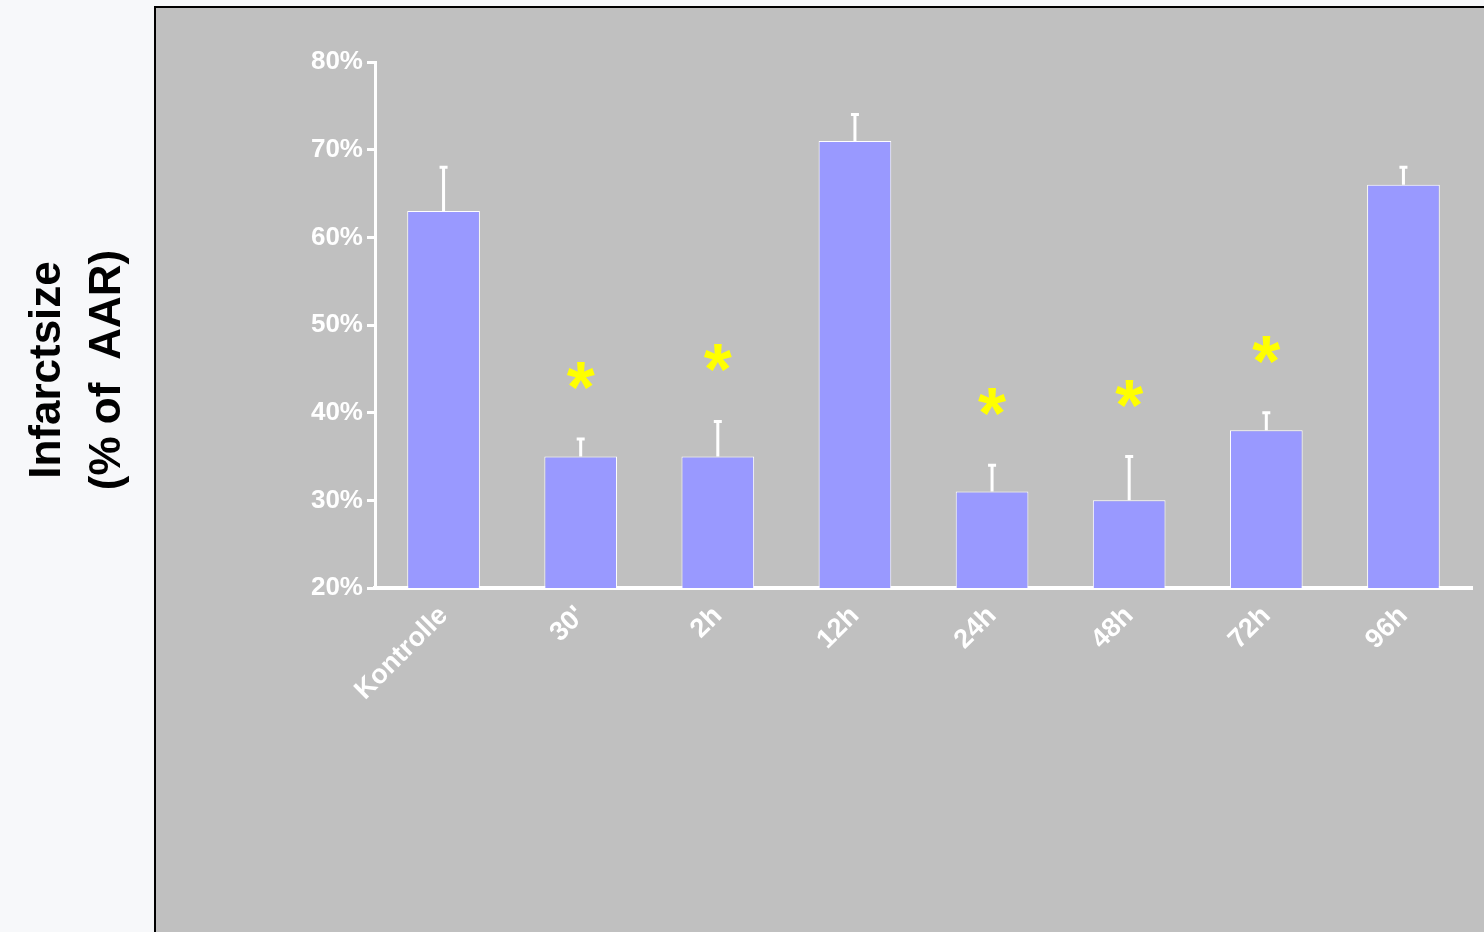 The image size is (1484, 932). Describe the element at coordinates (336, 410) in the screenshot. I see `y-tick-label: 40%` at that location.